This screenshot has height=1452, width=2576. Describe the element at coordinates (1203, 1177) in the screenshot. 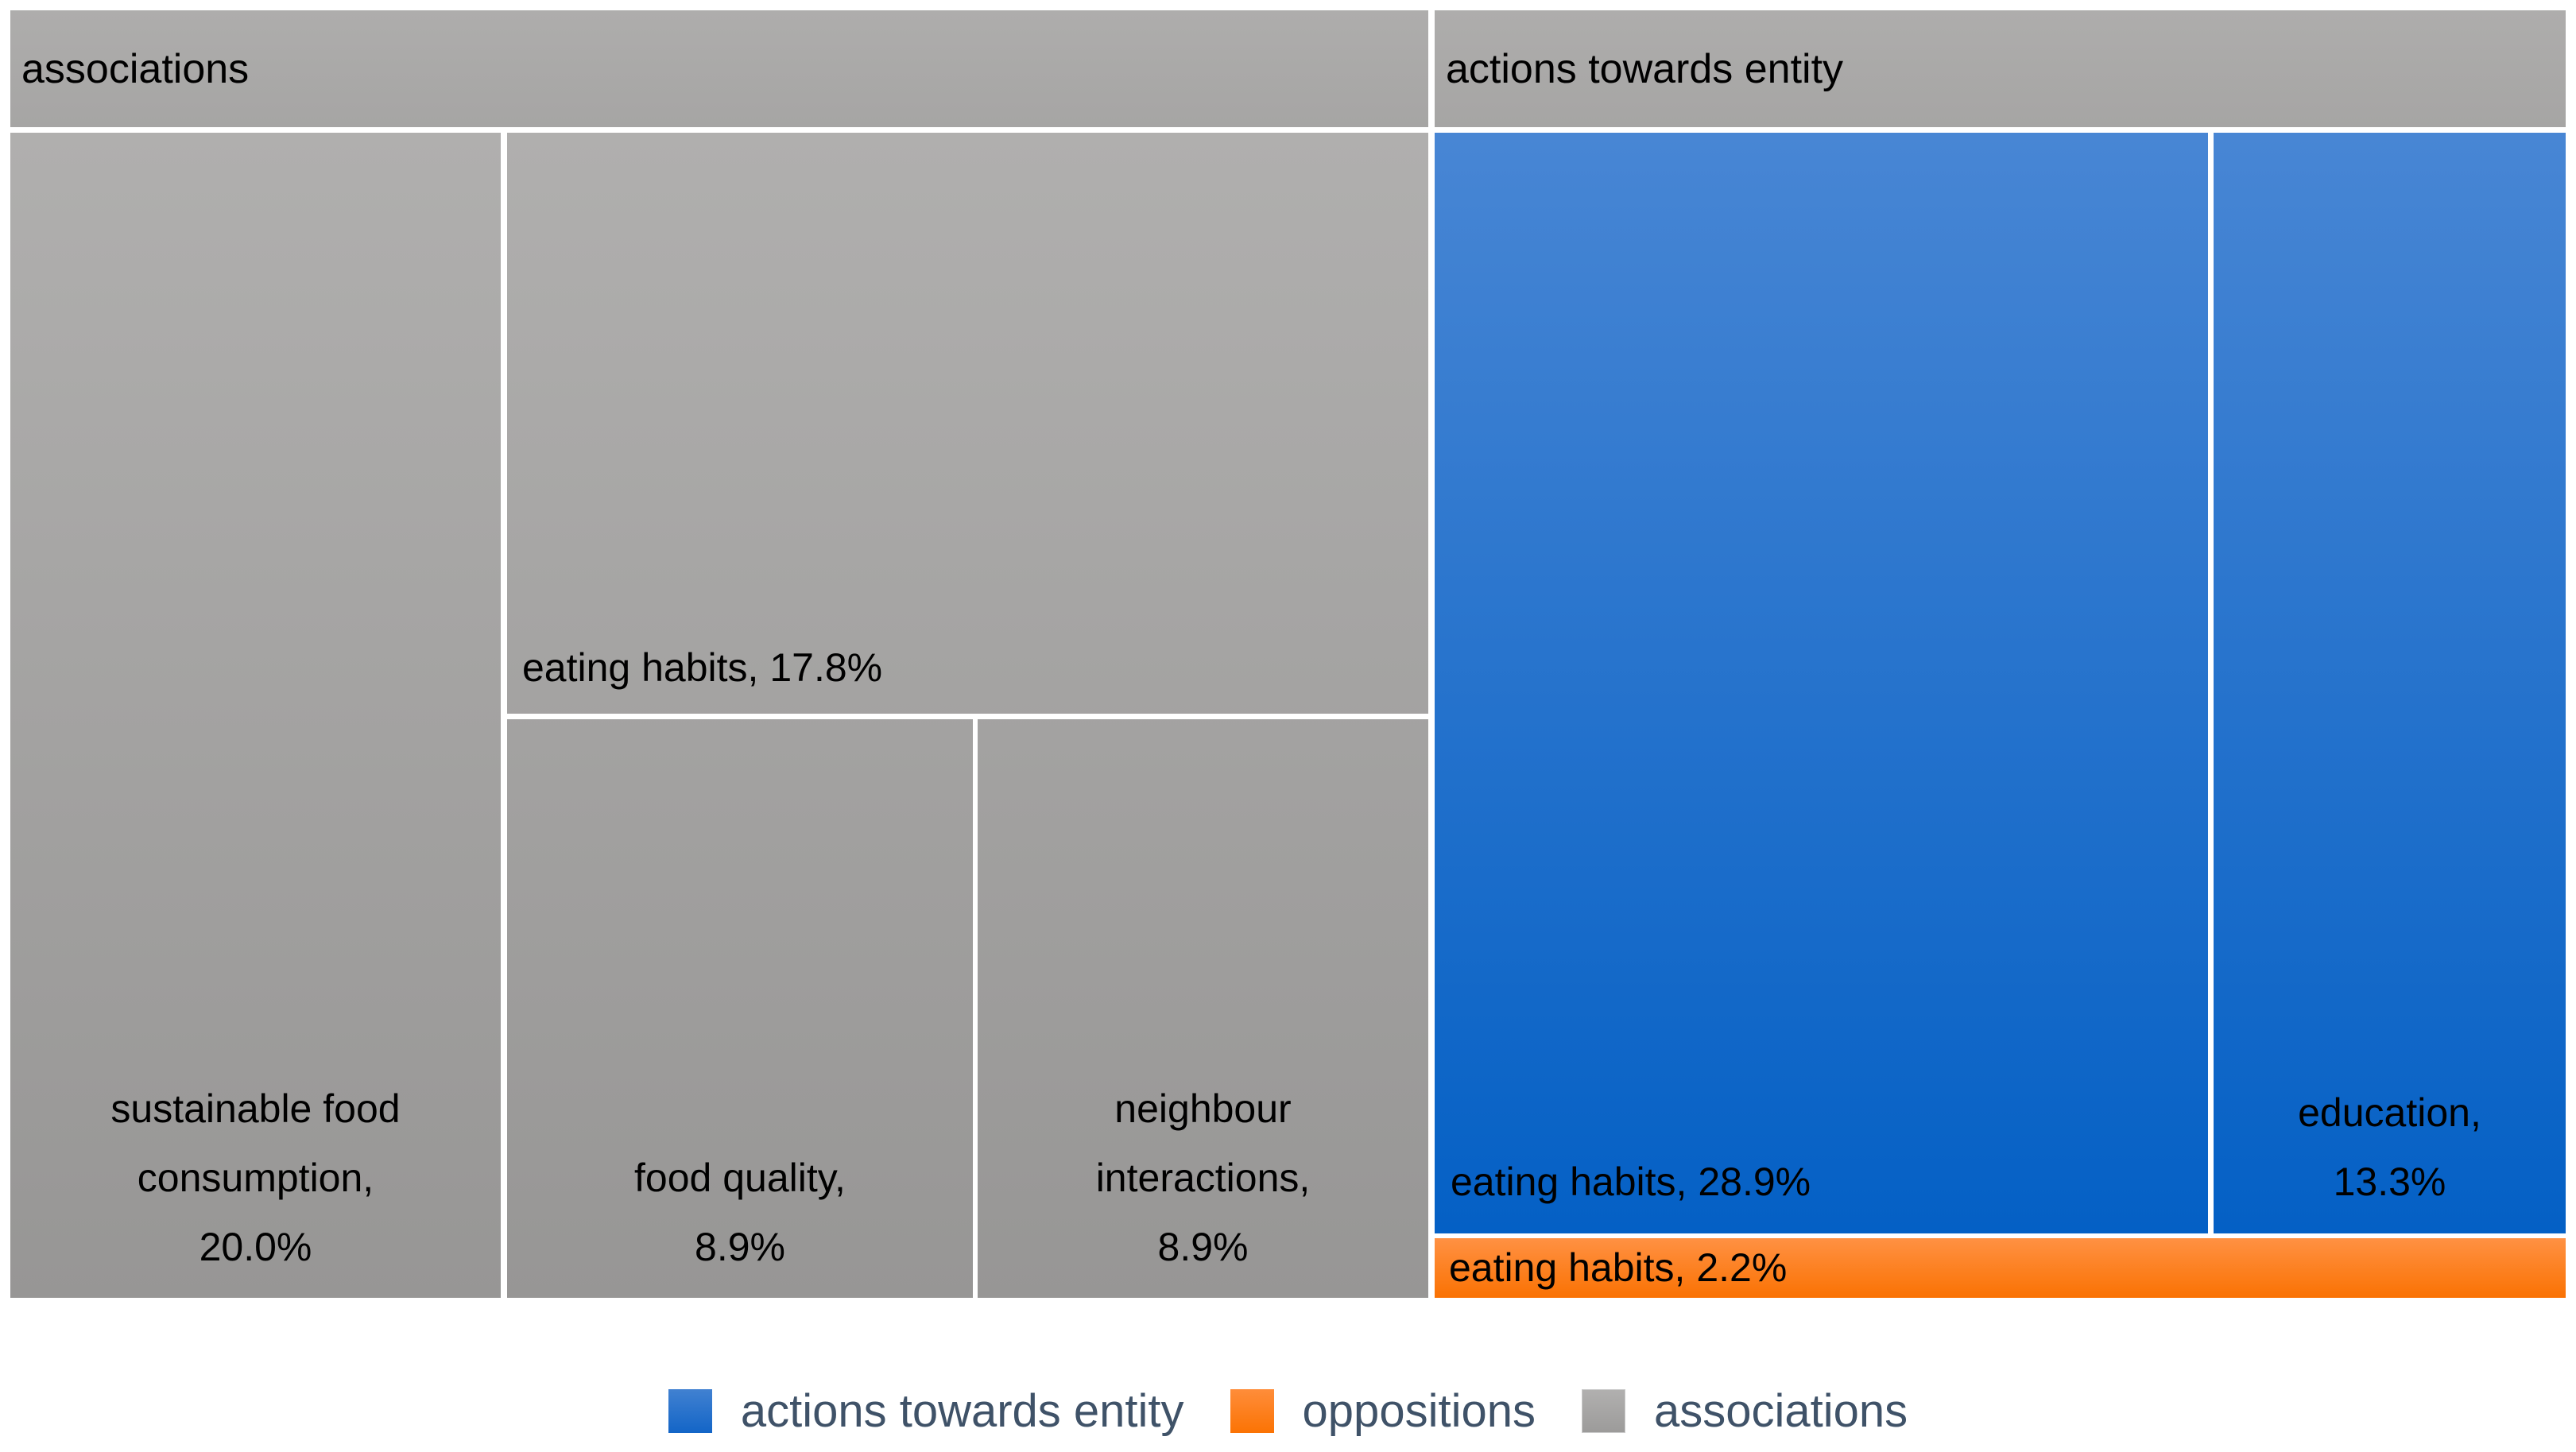

I see `tile-label-neighbour-interactions: neighbour interactions, 8.9%` at that location.